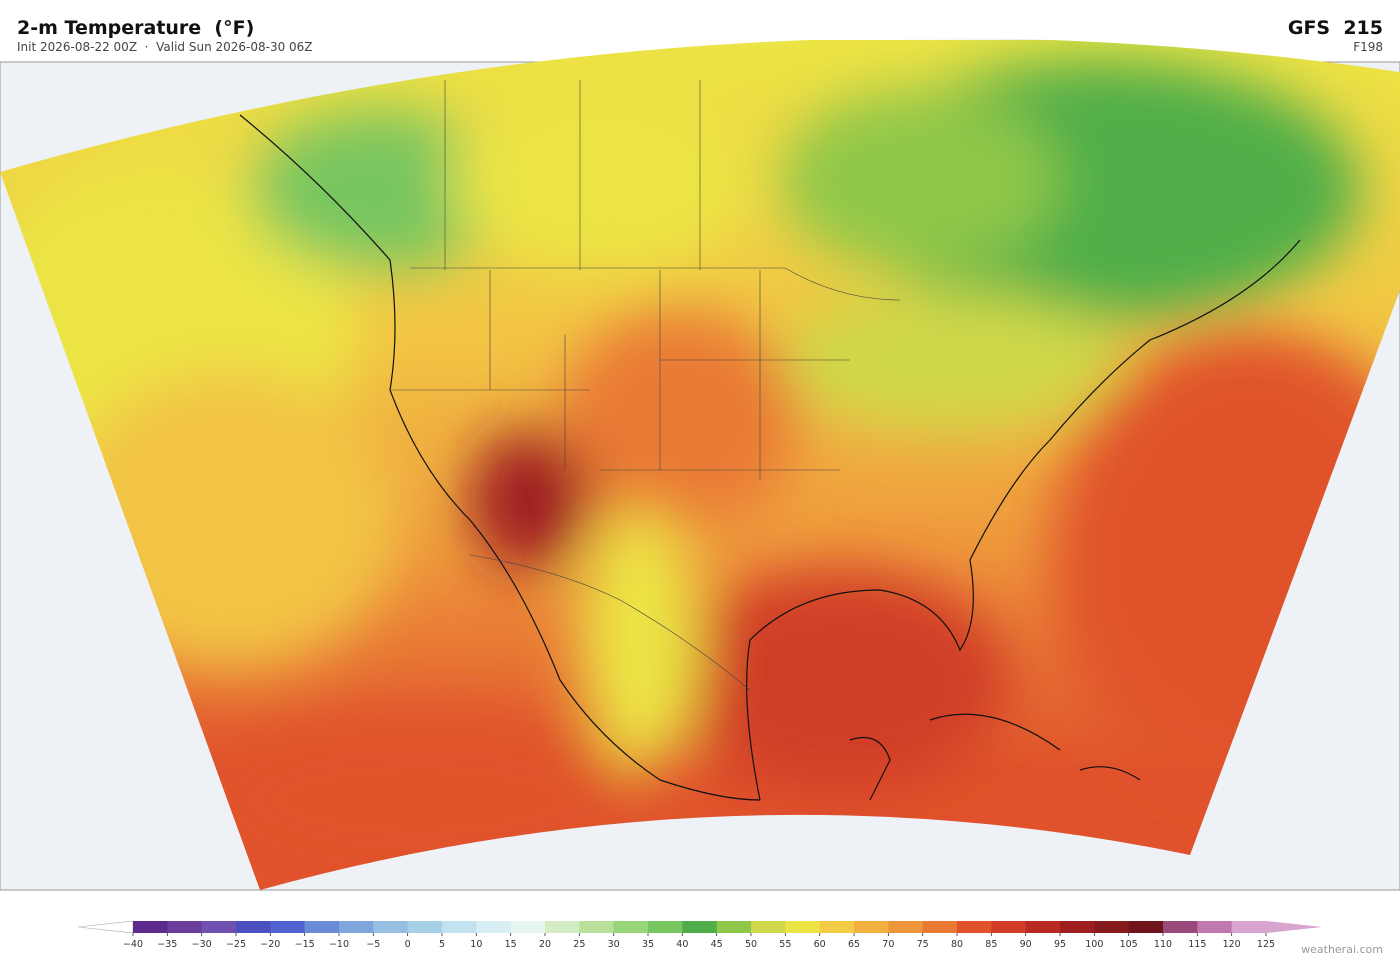 This screenshot has height=964, width=1400. What do you see at coordinates (545, 944) in the screenshot?
I see `colorbar-tick-label: 20` at bounding box center [545, 944].